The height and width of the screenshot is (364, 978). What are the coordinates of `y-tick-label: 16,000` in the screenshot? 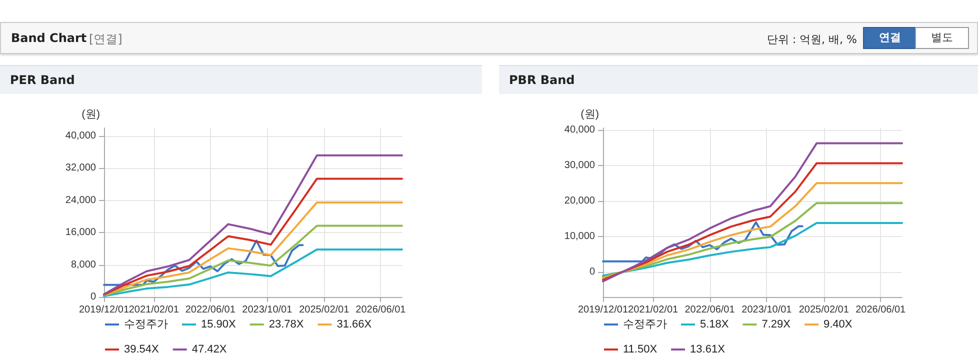 It's located at (80, 232).